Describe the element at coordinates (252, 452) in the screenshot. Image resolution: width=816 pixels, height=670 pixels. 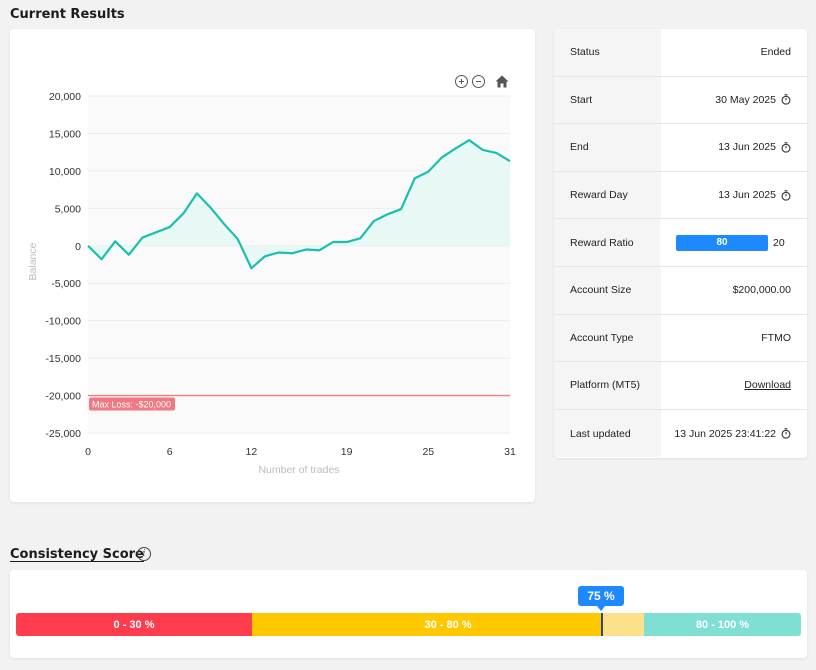
I see `x-tick-label: 12` at that location.